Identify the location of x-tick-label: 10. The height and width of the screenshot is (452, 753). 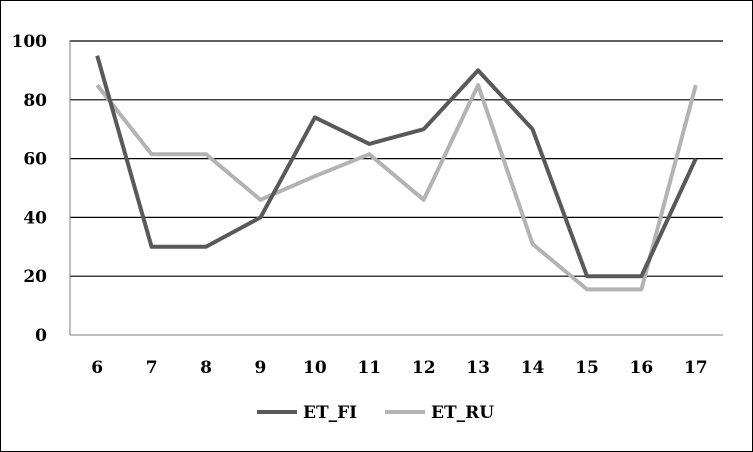
(315, 368).